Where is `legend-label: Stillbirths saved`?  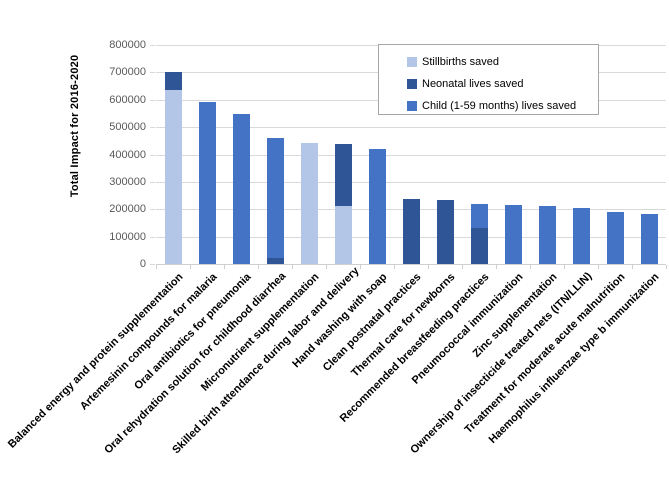 legend-label: Stillbirths saved is located at coordinates (461, 62).